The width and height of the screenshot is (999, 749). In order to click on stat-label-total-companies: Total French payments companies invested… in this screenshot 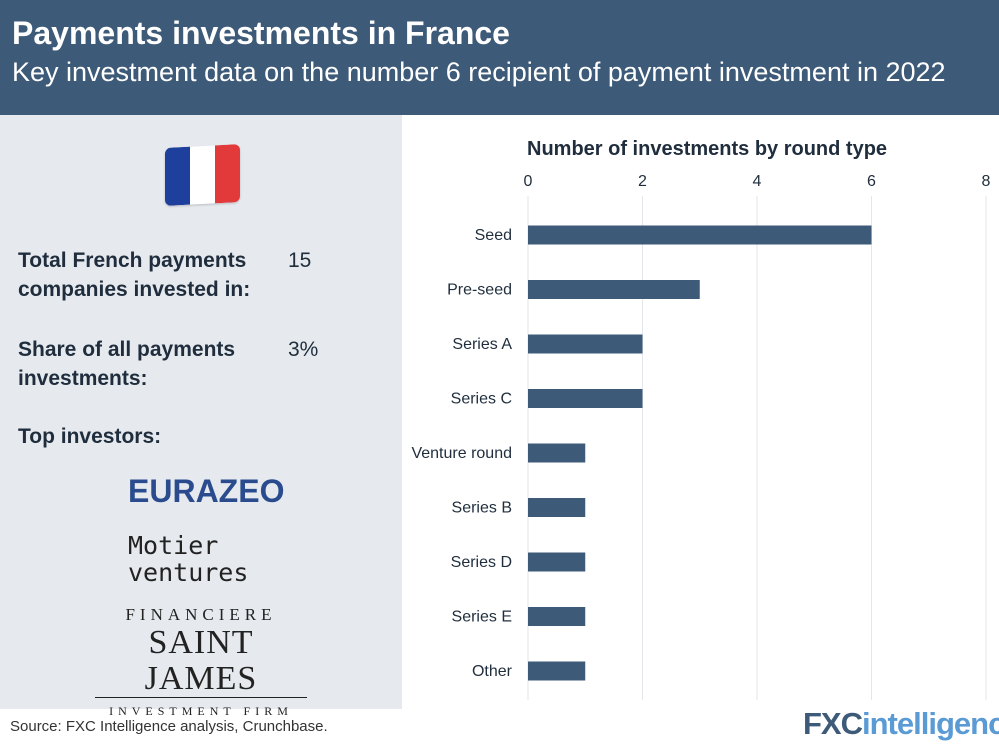, I will do `click(134, 275)`.